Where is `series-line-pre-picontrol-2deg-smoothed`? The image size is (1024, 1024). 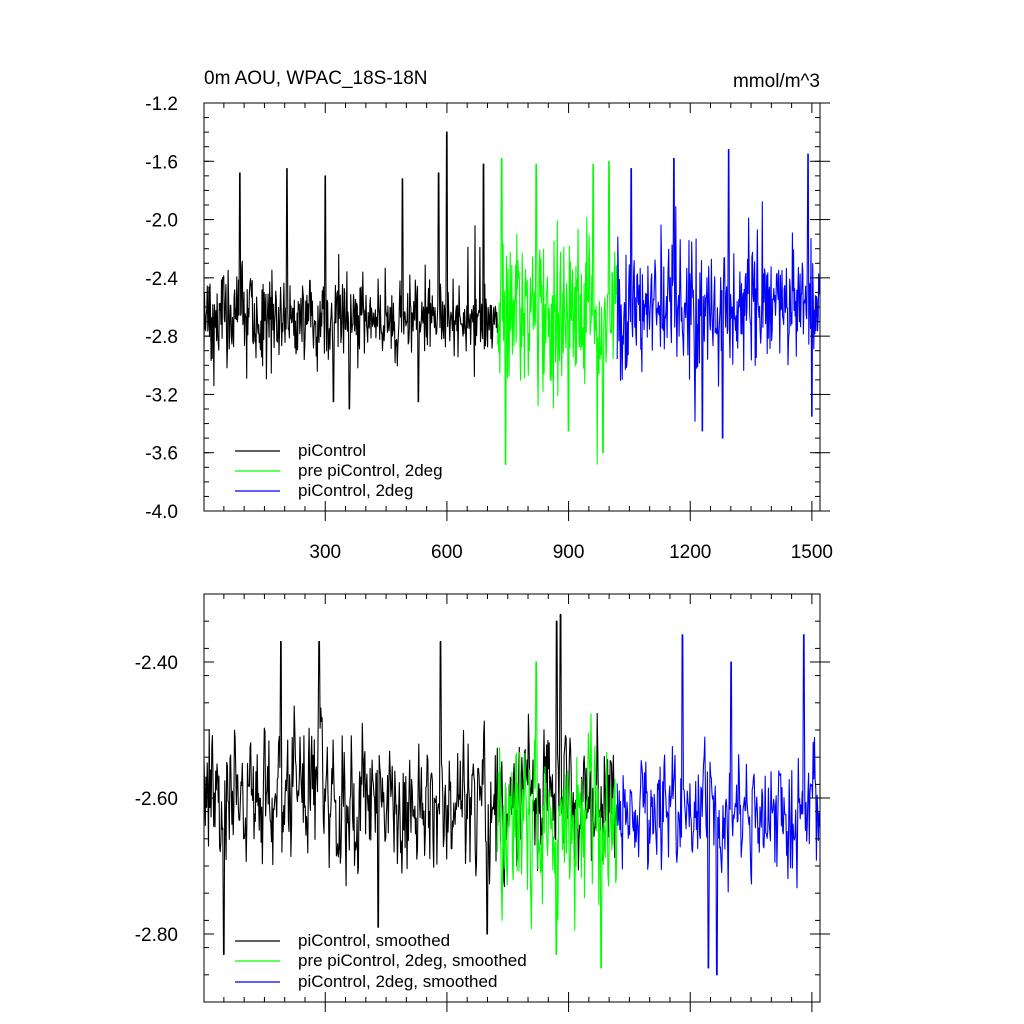
series-line-pre-picontrol-2deg-smoothed is located at coordinates (557, 815).